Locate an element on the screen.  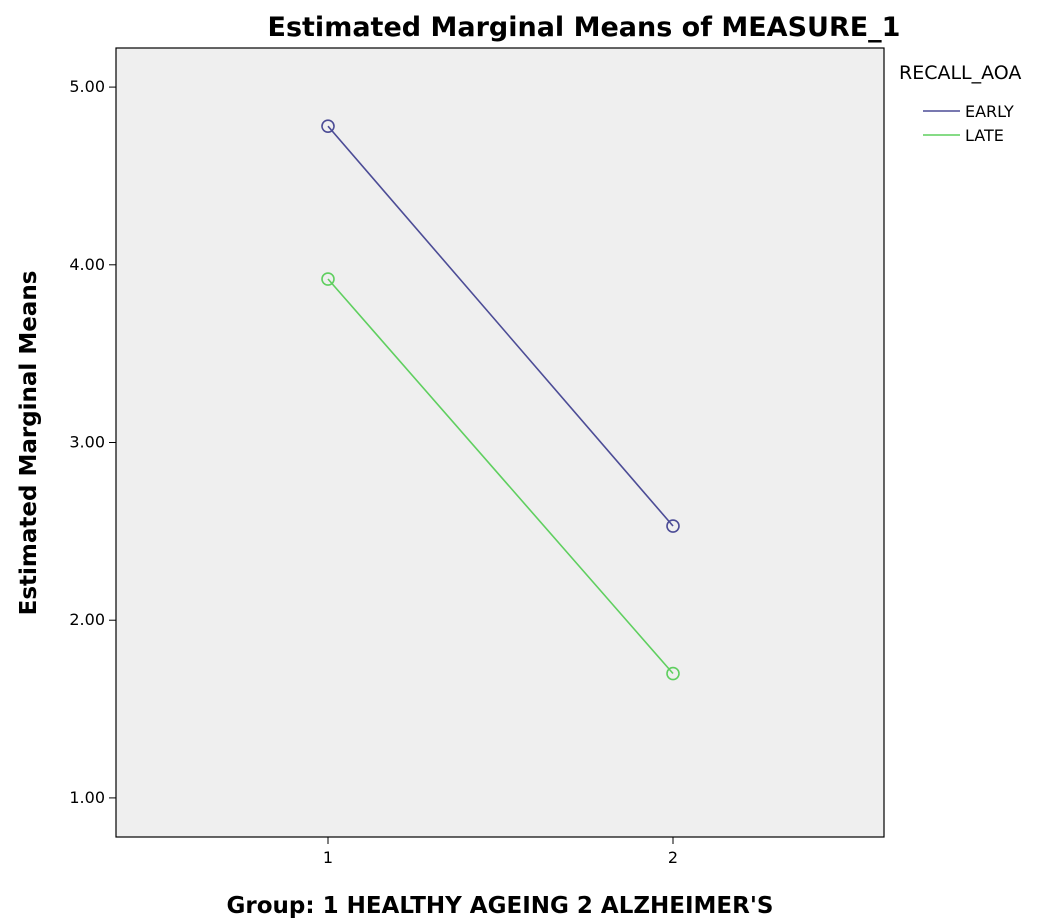
y-tick-label: 4.00 is located at coordinates (87, 264).